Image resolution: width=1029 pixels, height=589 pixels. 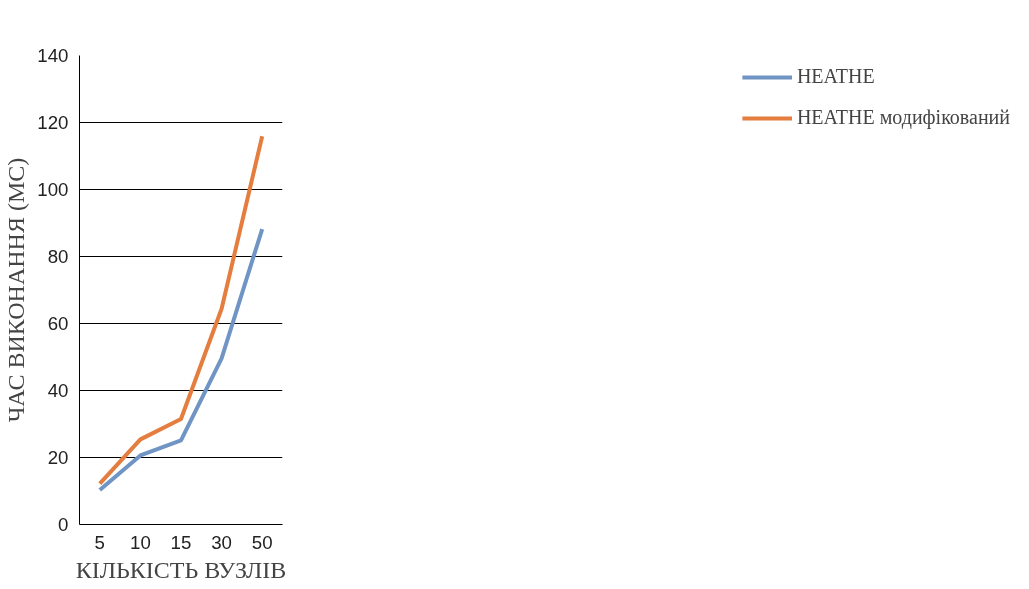 What do you see at coordinates (58, 390) in the screenshot?
I see `y-tick-label: 40` at bounding box center [58, 390].